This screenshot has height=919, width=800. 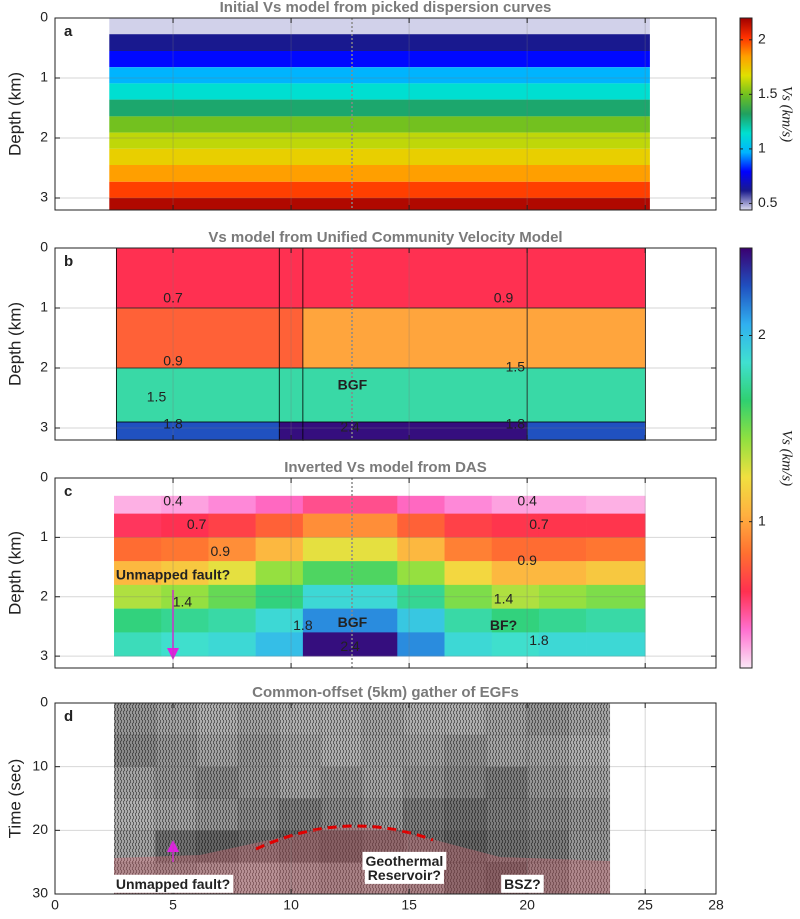 I want to click on x-tick-label: 5, so click(x=173, y=905).